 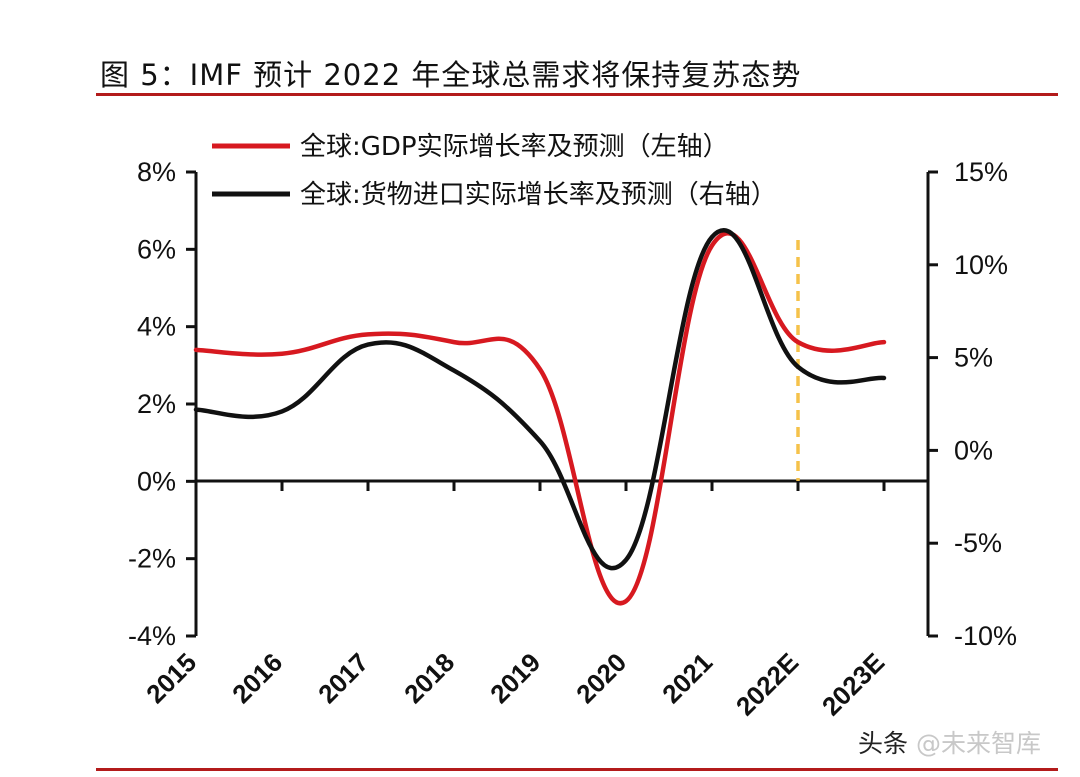 What do you see at coordinates (577, 769) in the screenshot?
I see `bottom-divider` at bounding box center [577, 769].